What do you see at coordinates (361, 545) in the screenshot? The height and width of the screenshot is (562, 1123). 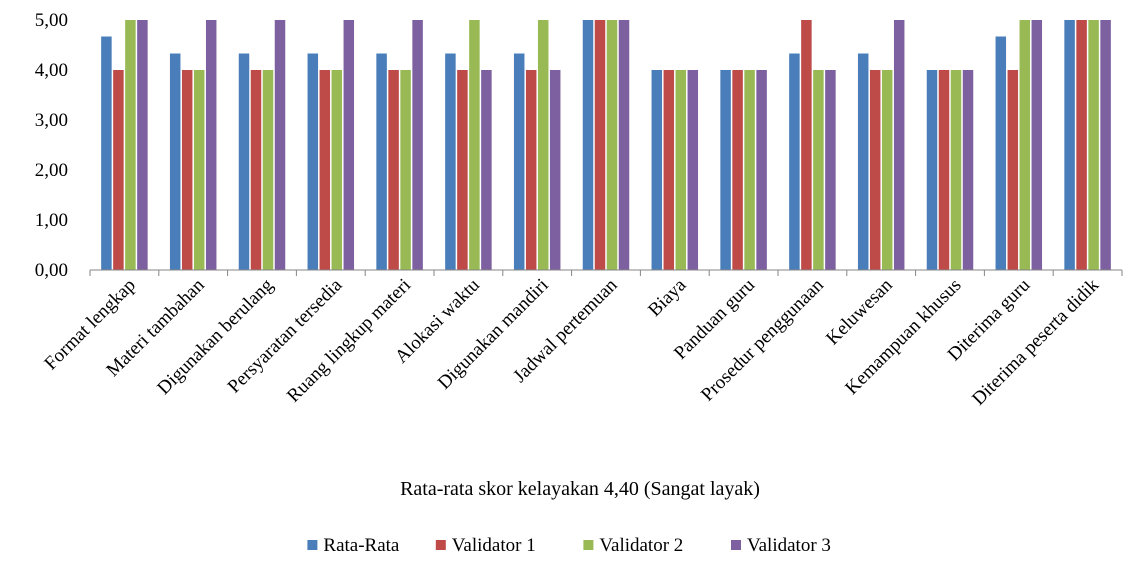 I see `legend-label: Rata-Rata` at bounding box center [361, 545].